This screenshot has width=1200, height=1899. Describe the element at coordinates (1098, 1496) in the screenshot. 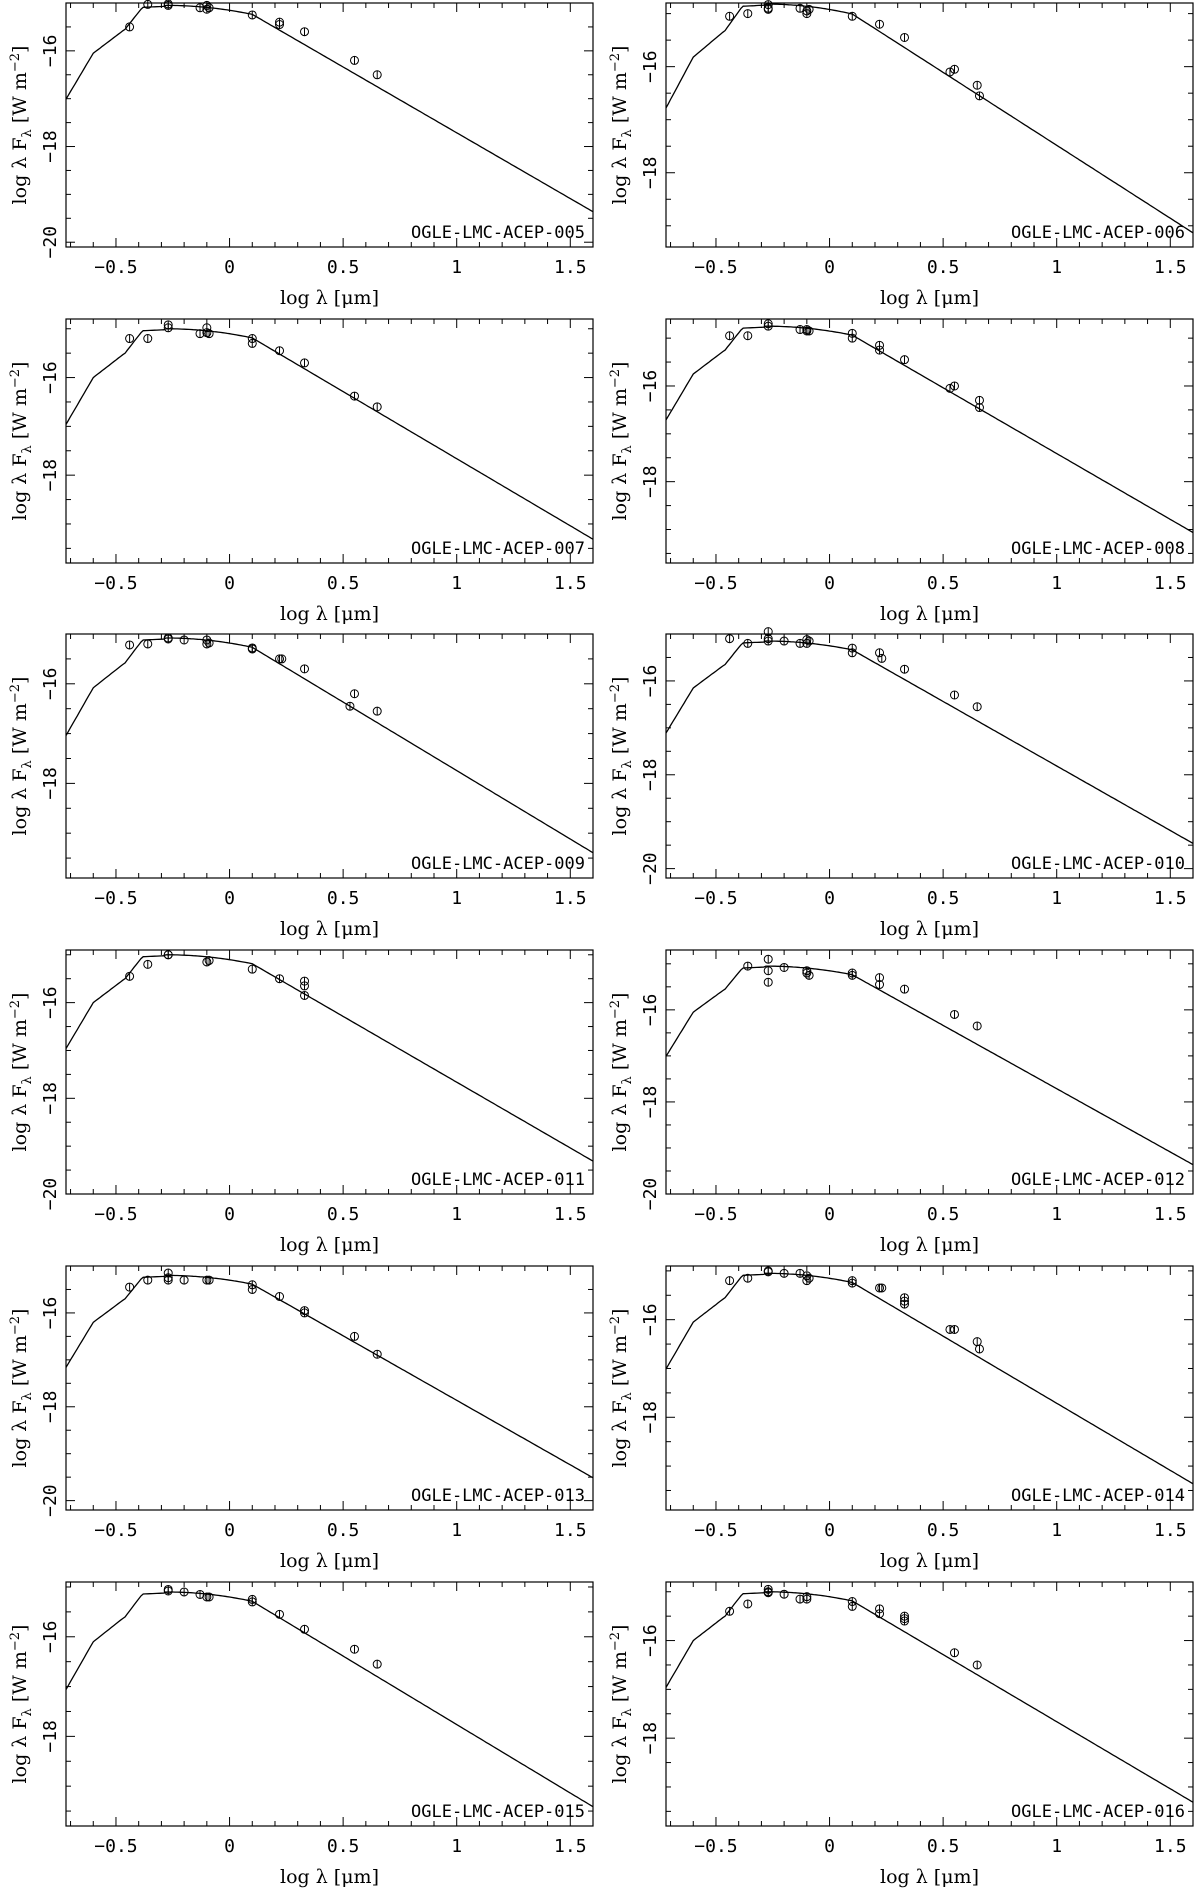

I see `star-name-label: OGLE-LMC-ACEP-014` at that location.